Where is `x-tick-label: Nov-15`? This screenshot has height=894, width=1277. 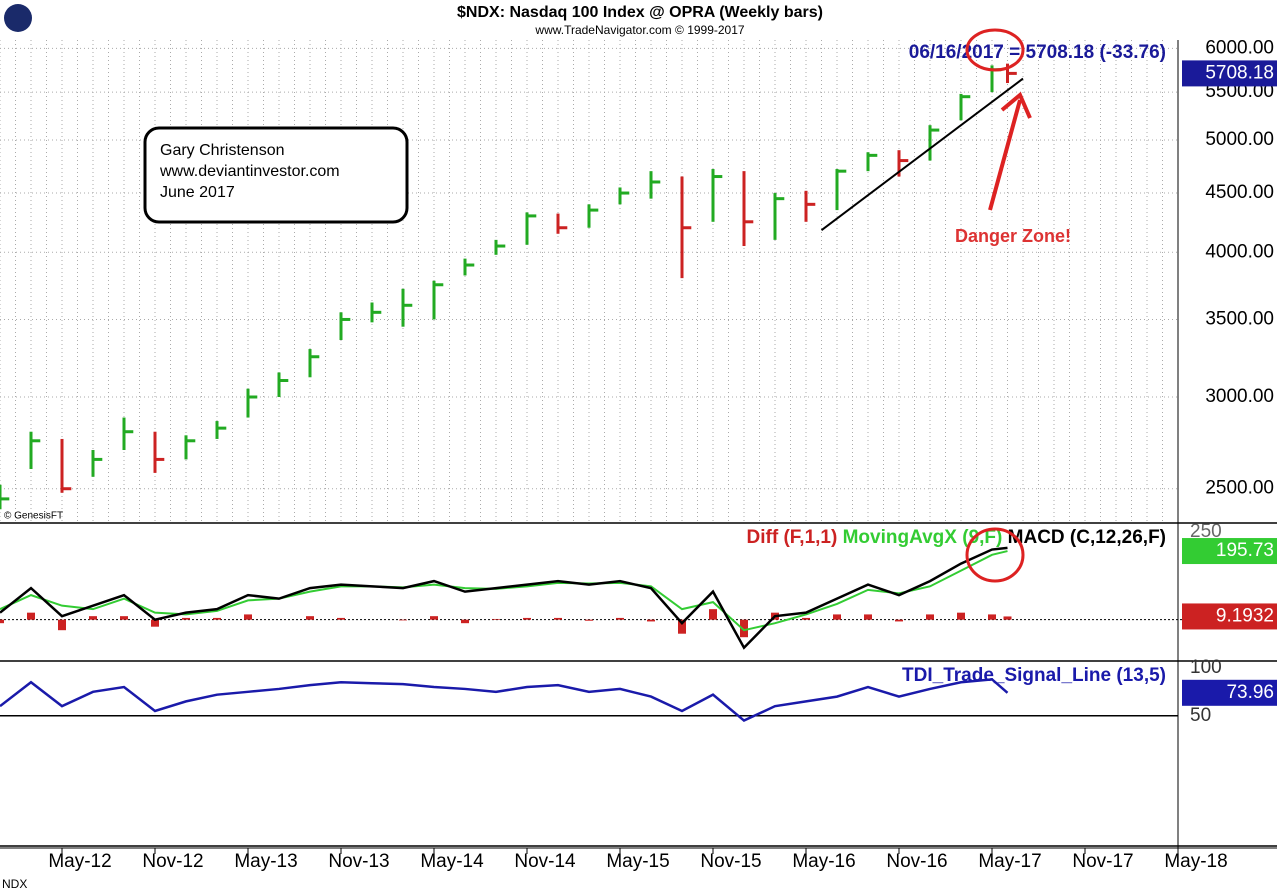 x-tick-label: Nov-15 is located at coordinates (730, 861).